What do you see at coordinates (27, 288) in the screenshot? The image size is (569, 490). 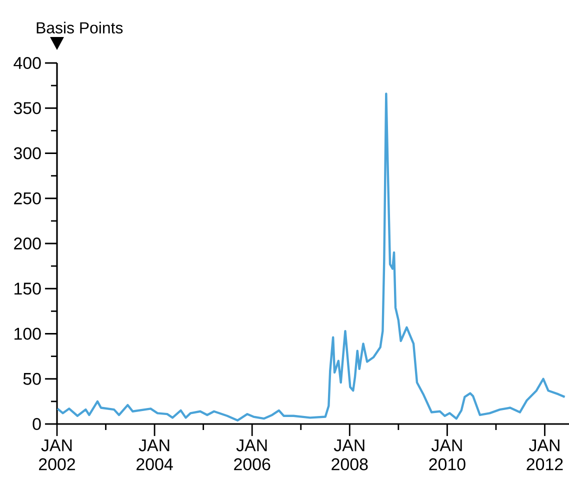 I see `y-tick-label: 150` at bounding box center [27, 288].